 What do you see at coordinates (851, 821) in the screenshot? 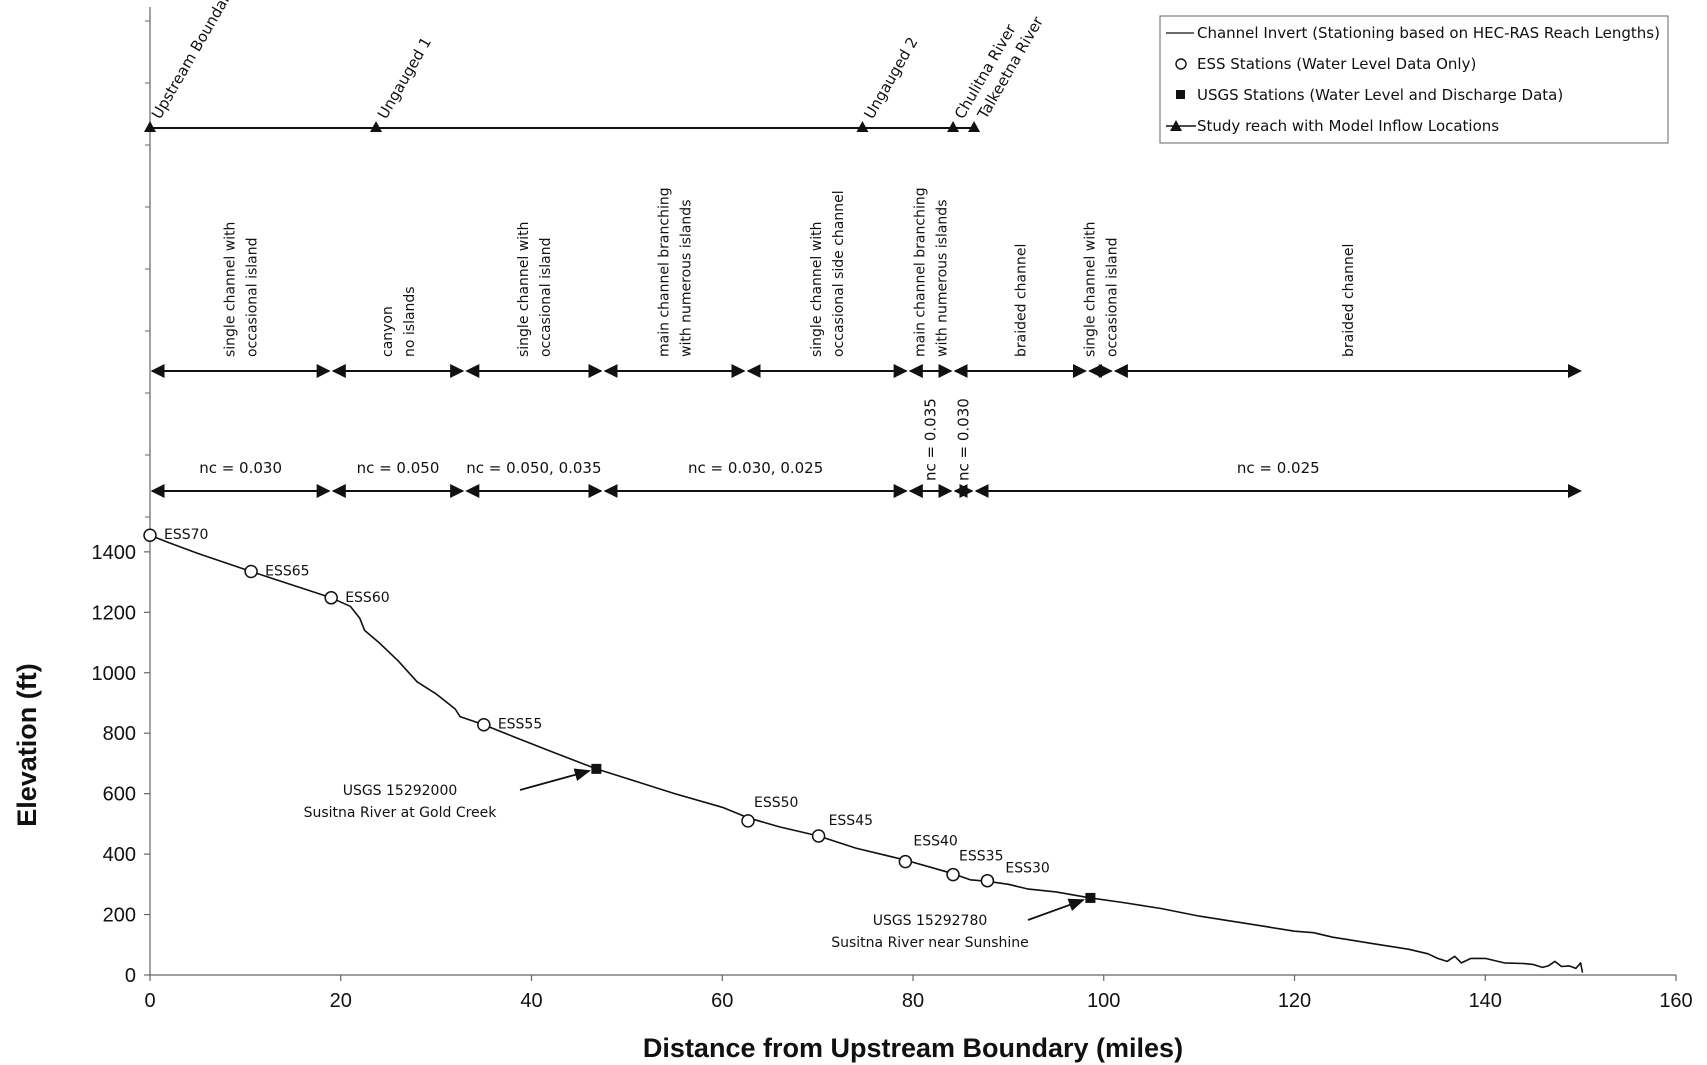
I see `ess-station-label: ESS45` at bounding box center [851, 821].